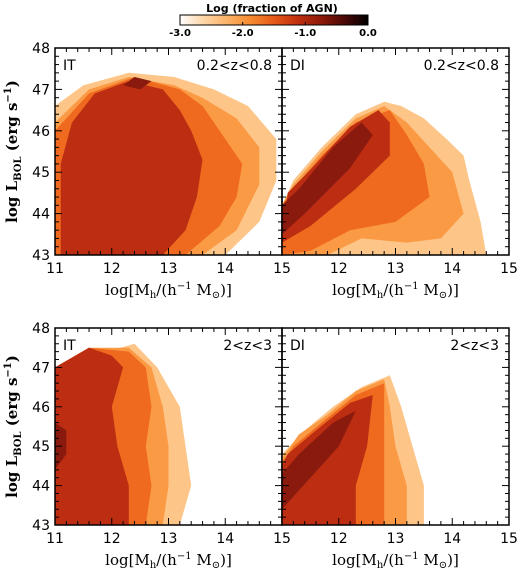 The image size is (520, 576). What do you see at coordinates (180, 33) in the screenshot?
I see `colorbar-tick-label: -3.0` at bounding box center [180, 33].